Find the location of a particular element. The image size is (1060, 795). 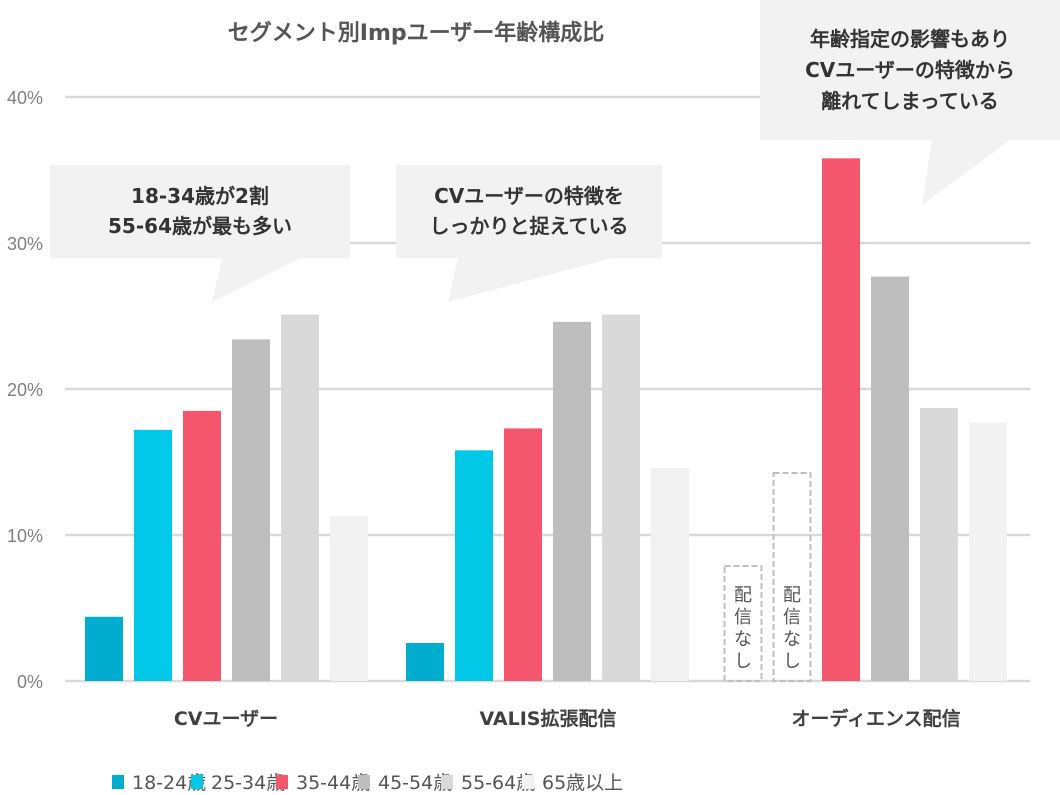

callout-cv-users: 18-34歳が2割 55-64歳が最も多い is located at coordinates (200, 233).